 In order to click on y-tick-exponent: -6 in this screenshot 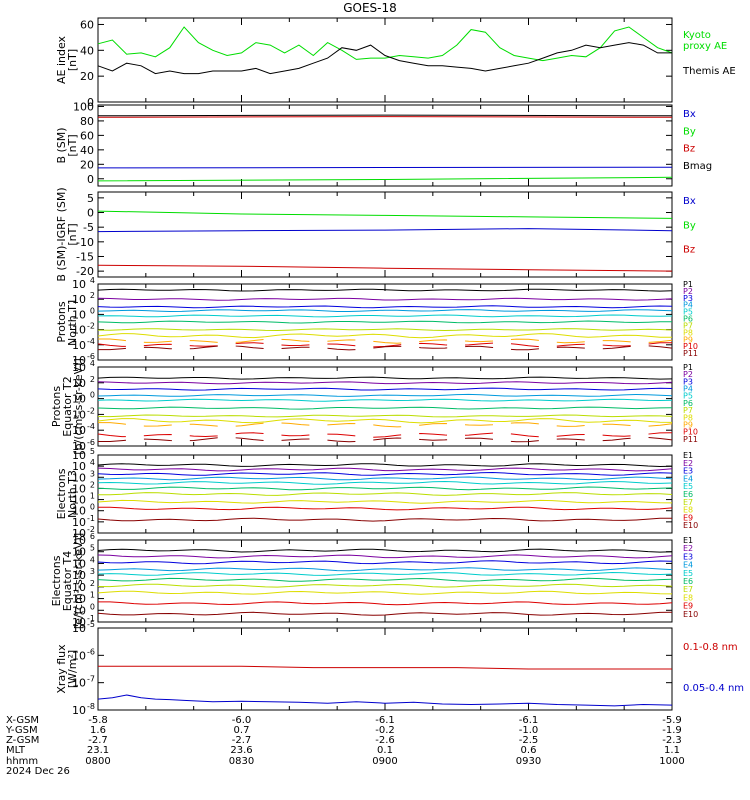, I will do `click(91, 651)`.